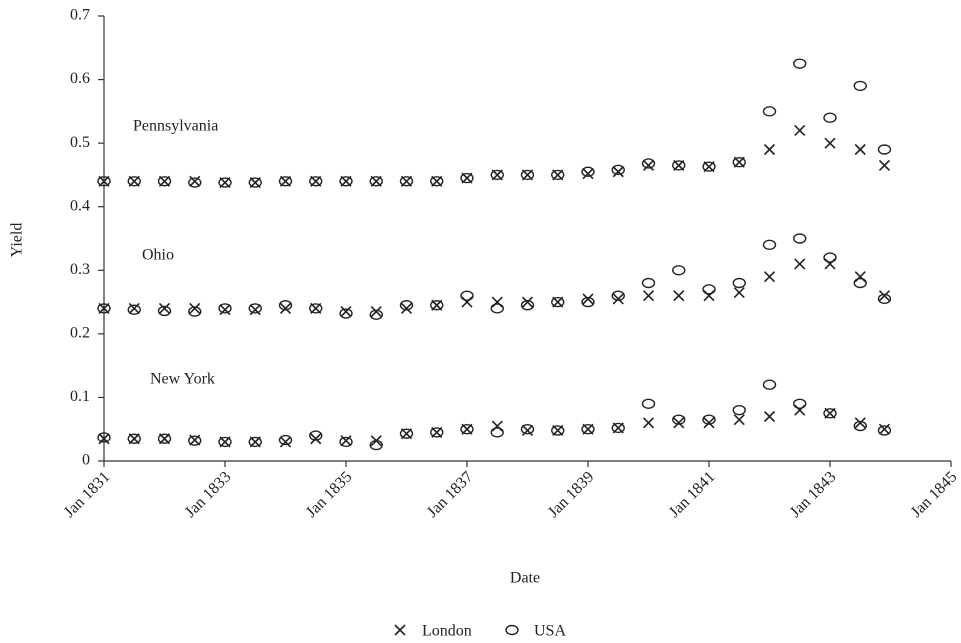 The height and width of the screenshot is (643, 961). Describe the element at coordinates (17, 240) in the screenshot. I see `y-axis-label: Yield` at that location.